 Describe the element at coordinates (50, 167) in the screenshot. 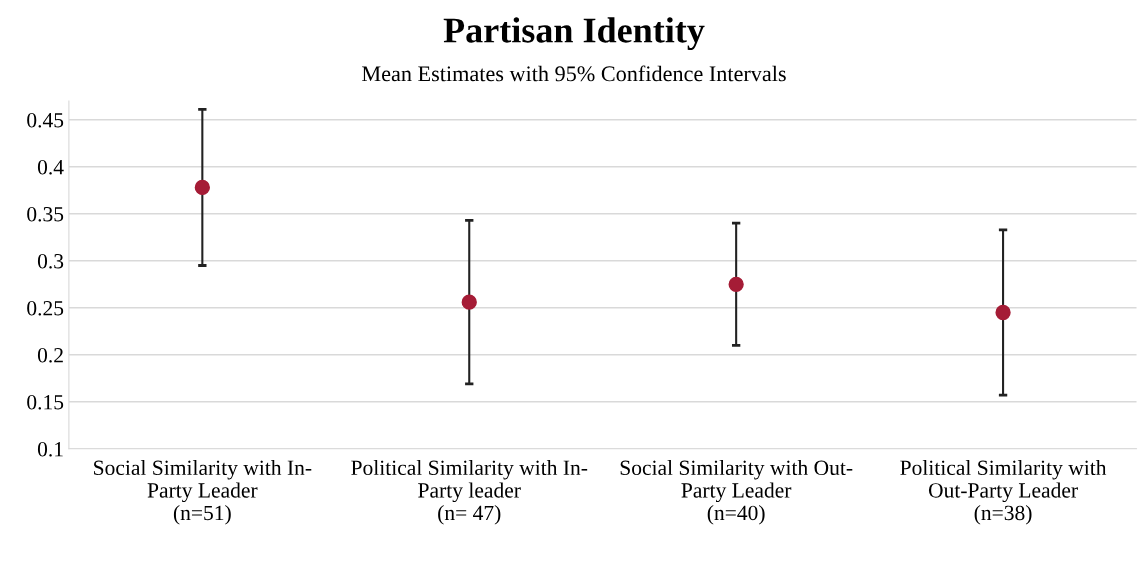

I see `y-tick-label: 0.4` at that location.